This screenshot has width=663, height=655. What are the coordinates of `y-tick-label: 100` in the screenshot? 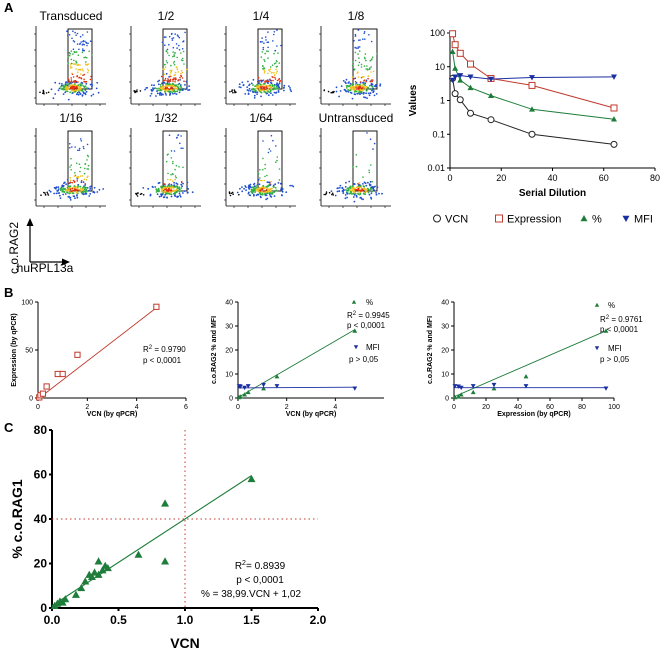 It's located at (27, 302).